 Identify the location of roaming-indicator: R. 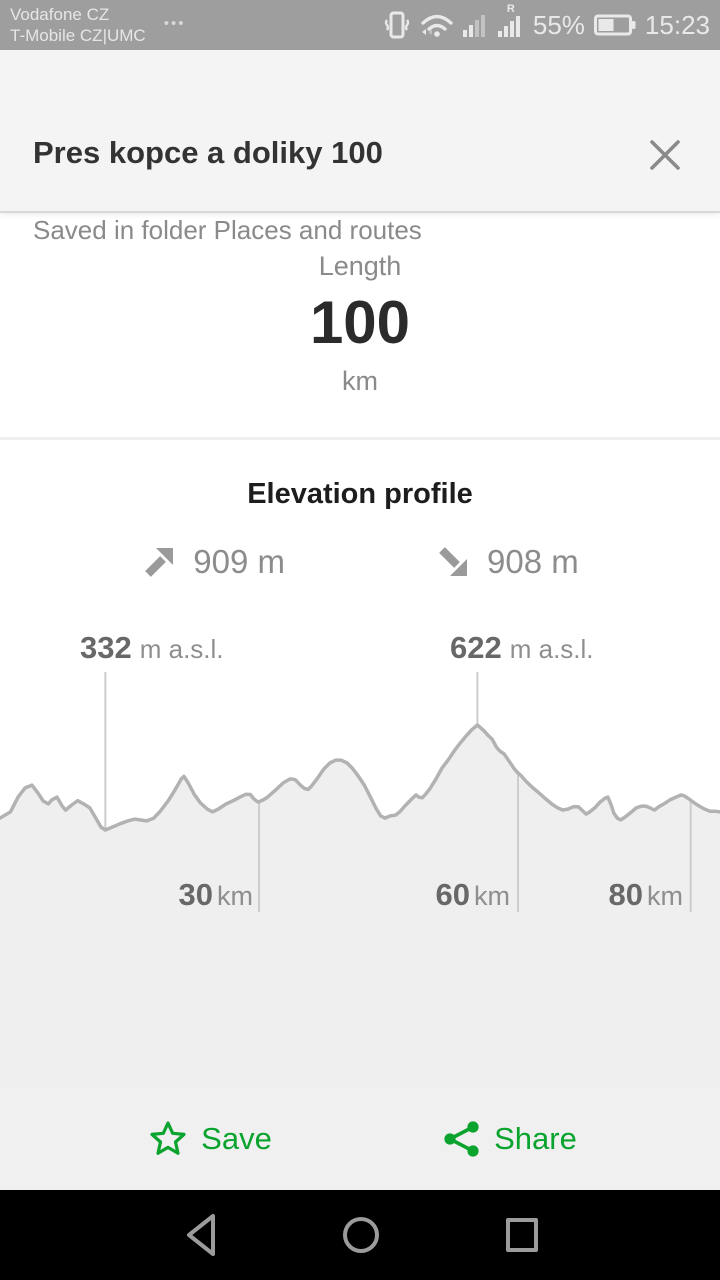
(510, 9).